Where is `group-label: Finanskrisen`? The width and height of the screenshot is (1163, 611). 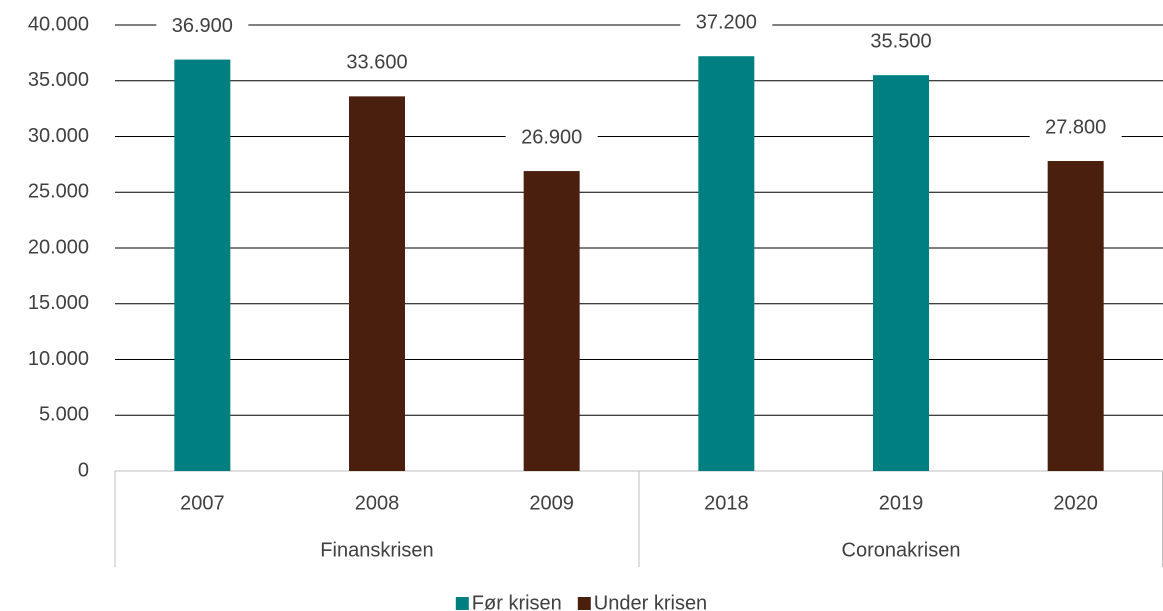 group-label: Finanskrisen is located at coordinates (376, 550).